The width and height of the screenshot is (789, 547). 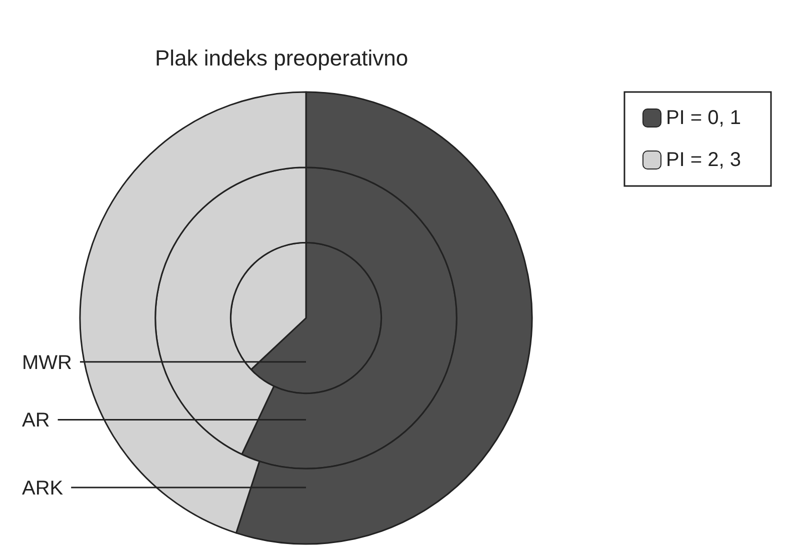 What do you see at coordinates (281, 58) in the screenshot?
I see `chart-title: Plak indeks preoperativno` at bounding box center [281, 58].